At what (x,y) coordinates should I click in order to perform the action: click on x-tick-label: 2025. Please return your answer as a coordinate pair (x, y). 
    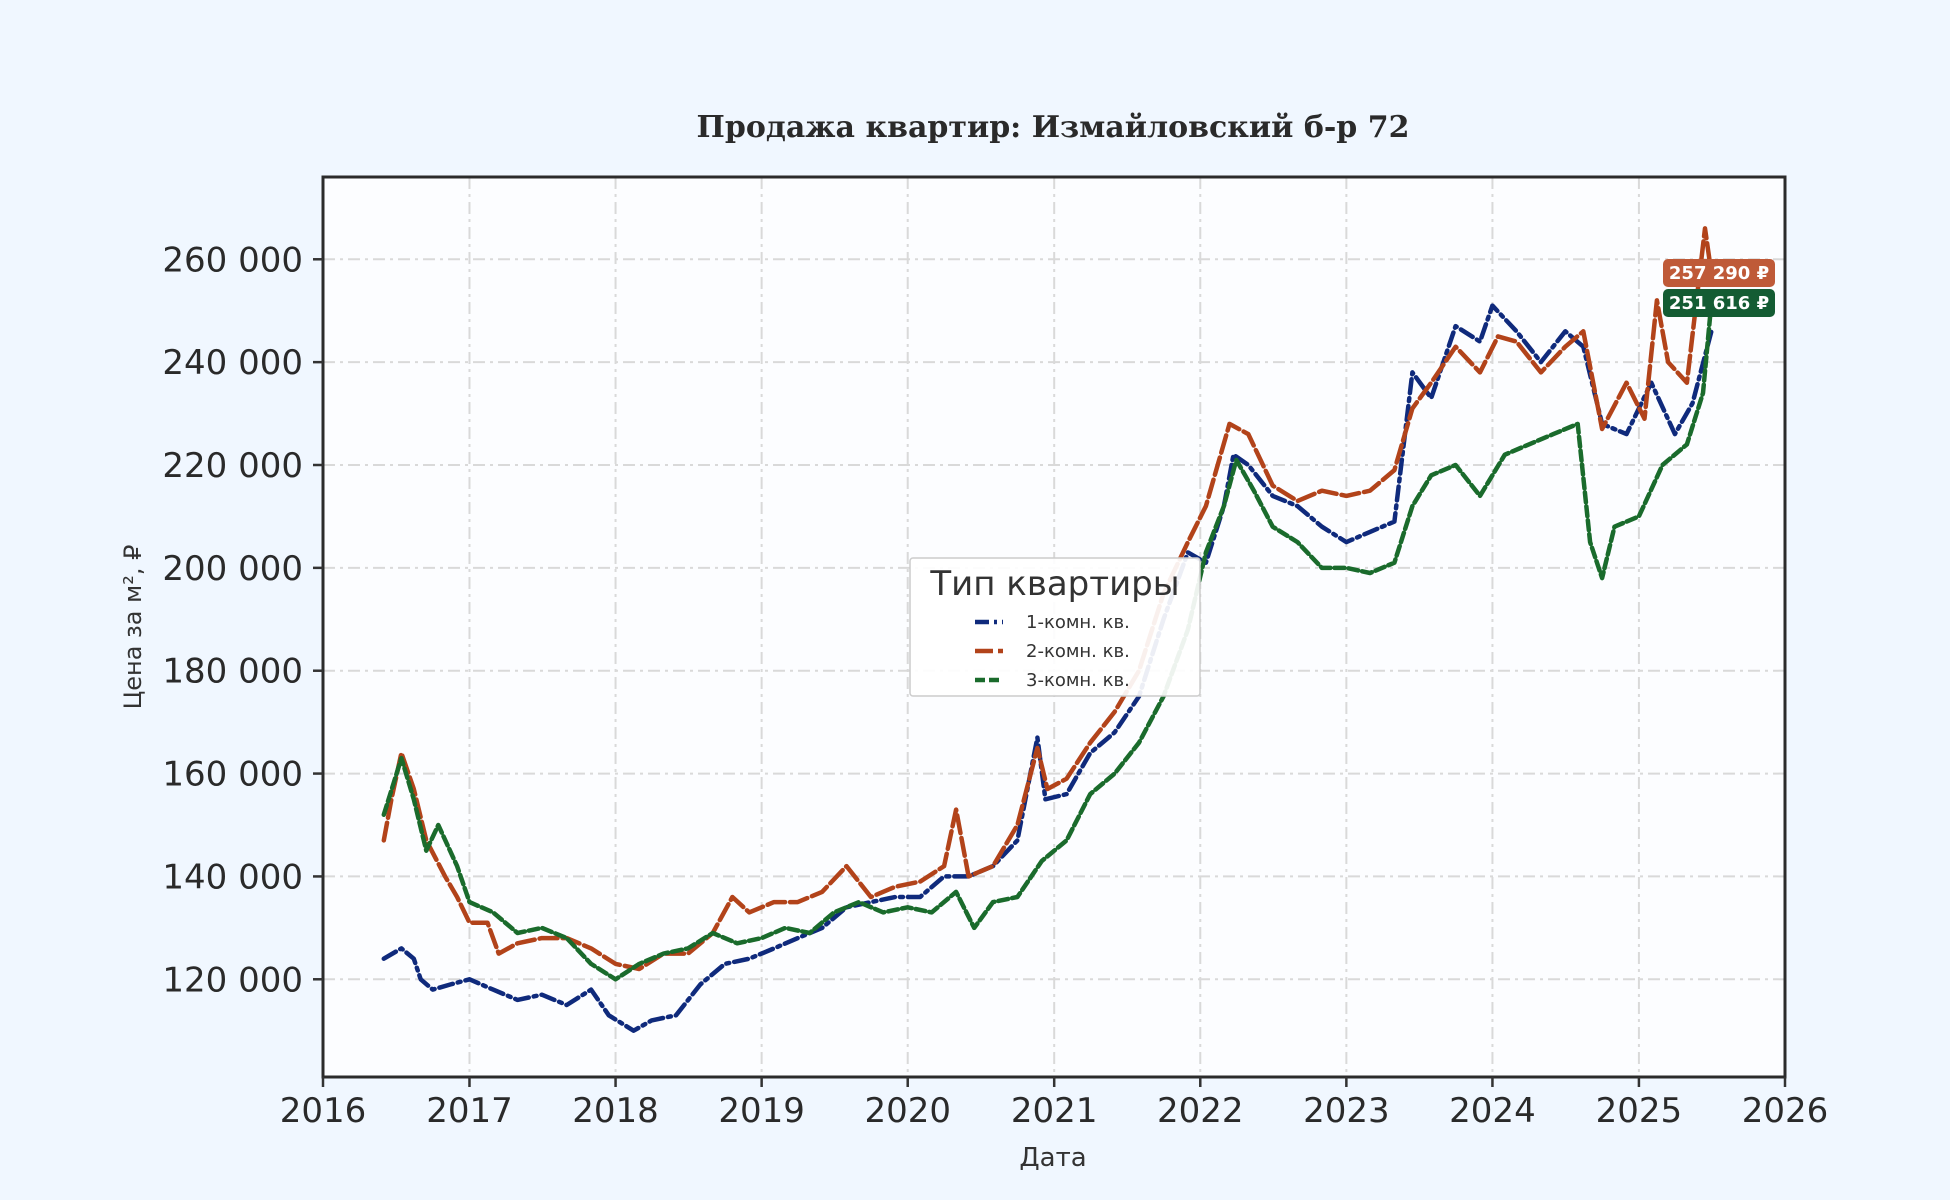
    Looking at the image, I should click on (1639, 1111).